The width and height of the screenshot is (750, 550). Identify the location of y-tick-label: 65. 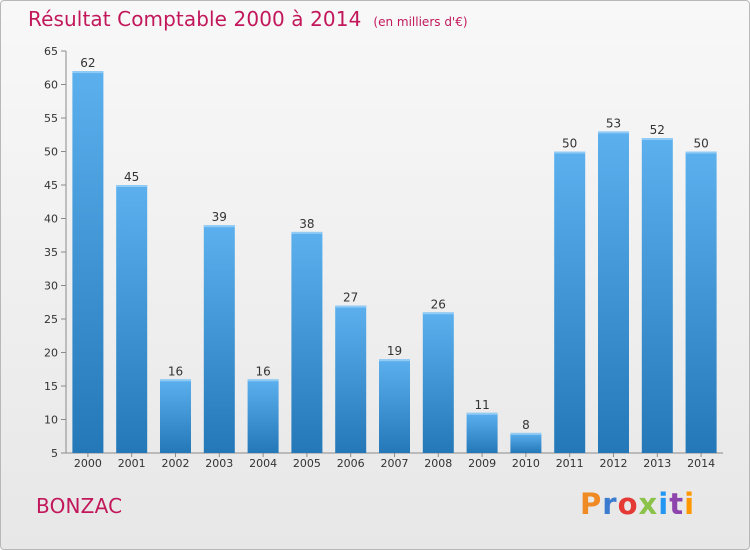
(51, 51).